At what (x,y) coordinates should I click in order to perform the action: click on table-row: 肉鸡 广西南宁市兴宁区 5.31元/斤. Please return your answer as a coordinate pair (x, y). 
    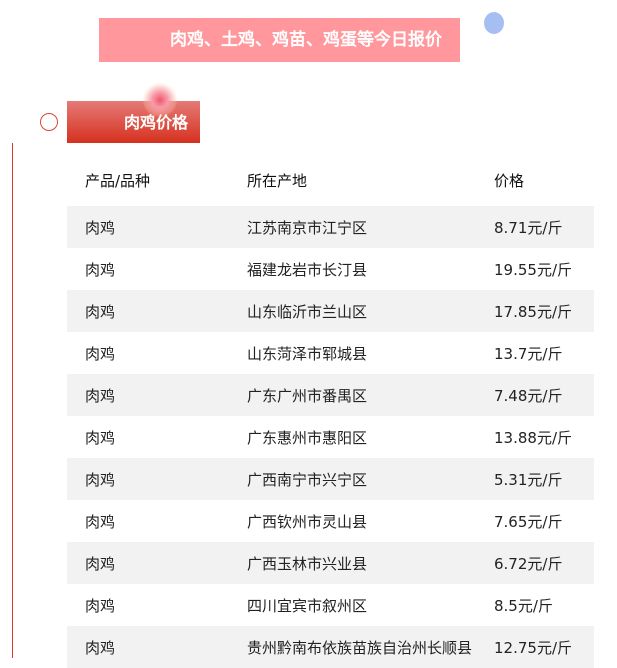
    Looking at the image, I should click on (330, 479).